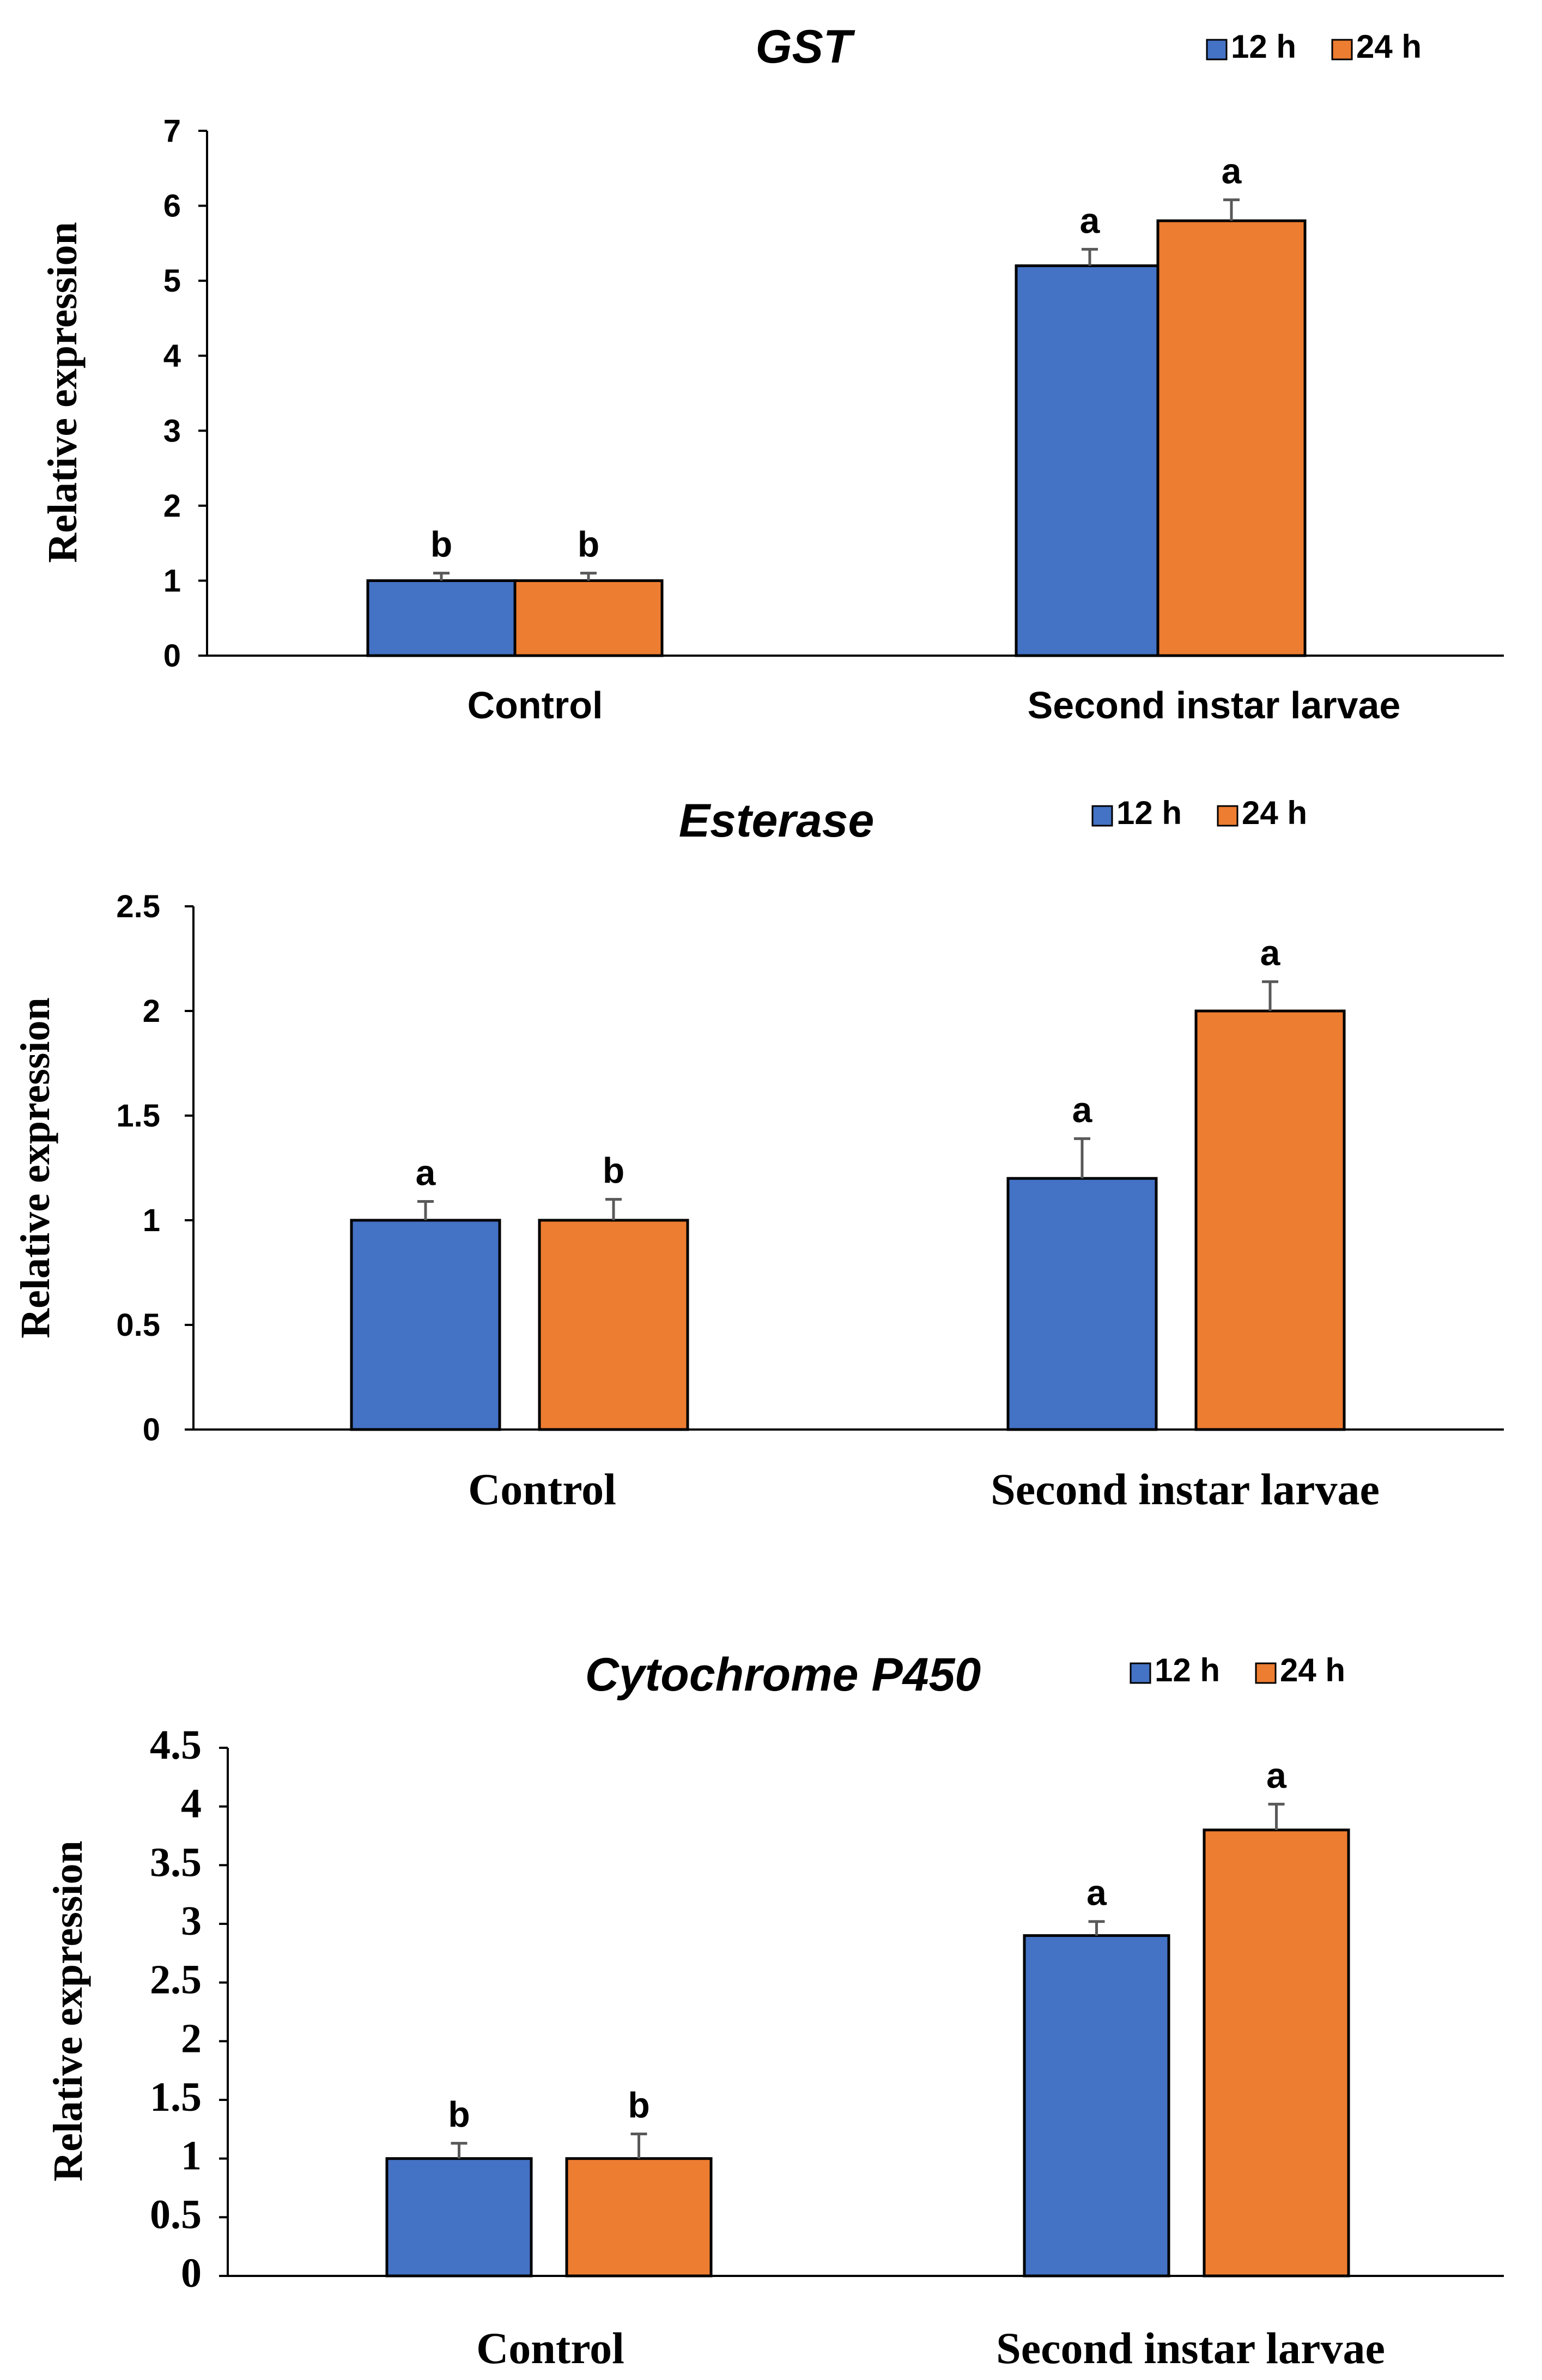  Describe the element at coordinates (172, 206) in the screenshot. I see `y-tick-label: 6` at that location.